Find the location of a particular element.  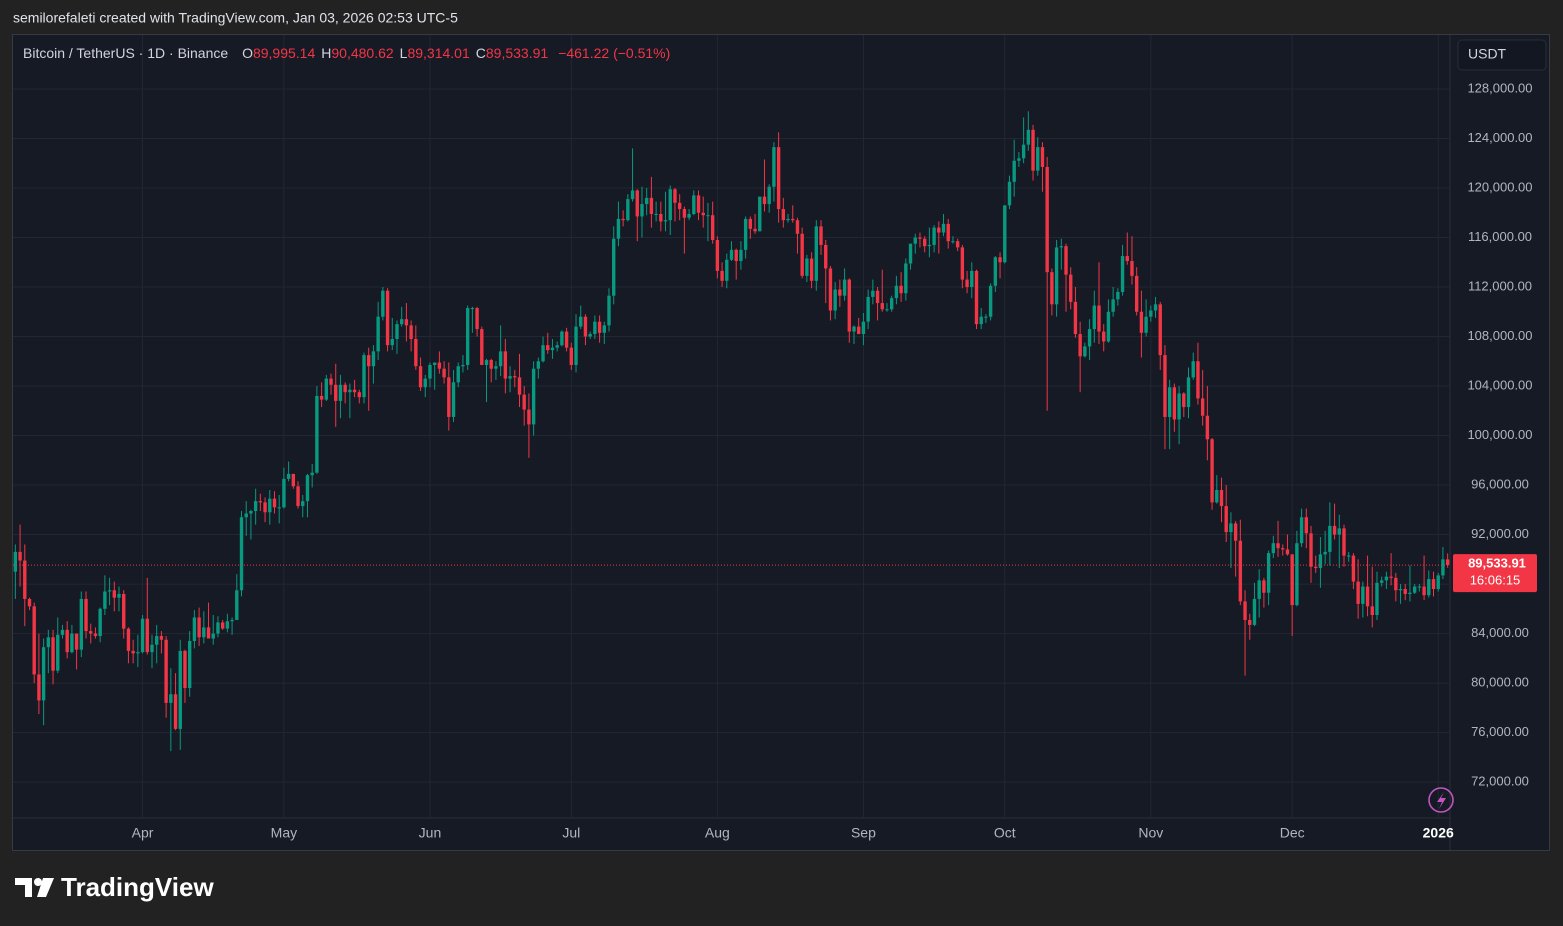

ohlc-value: 90,480.62 is located at coordinates (362, 53).